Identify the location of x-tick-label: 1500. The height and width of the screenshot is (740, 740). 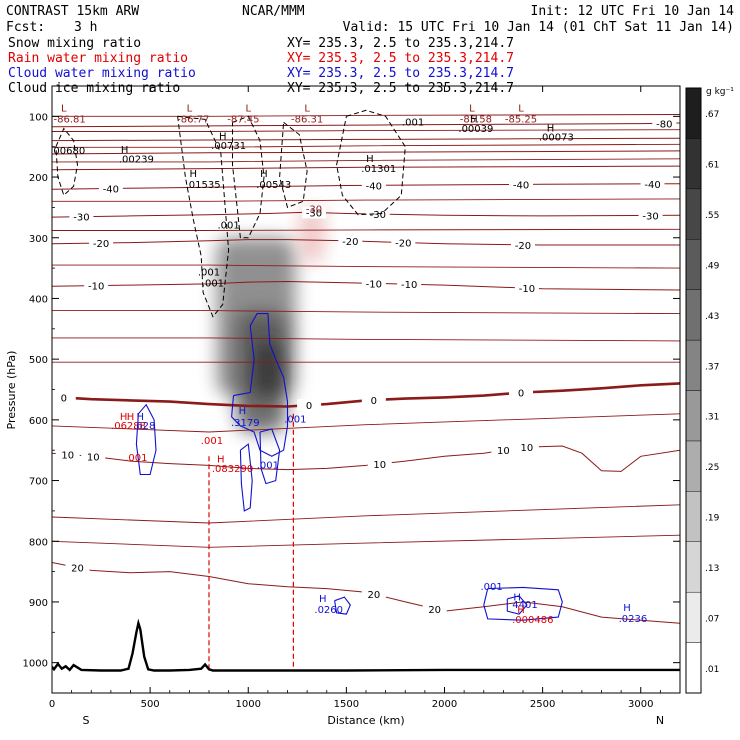
(346, 704).